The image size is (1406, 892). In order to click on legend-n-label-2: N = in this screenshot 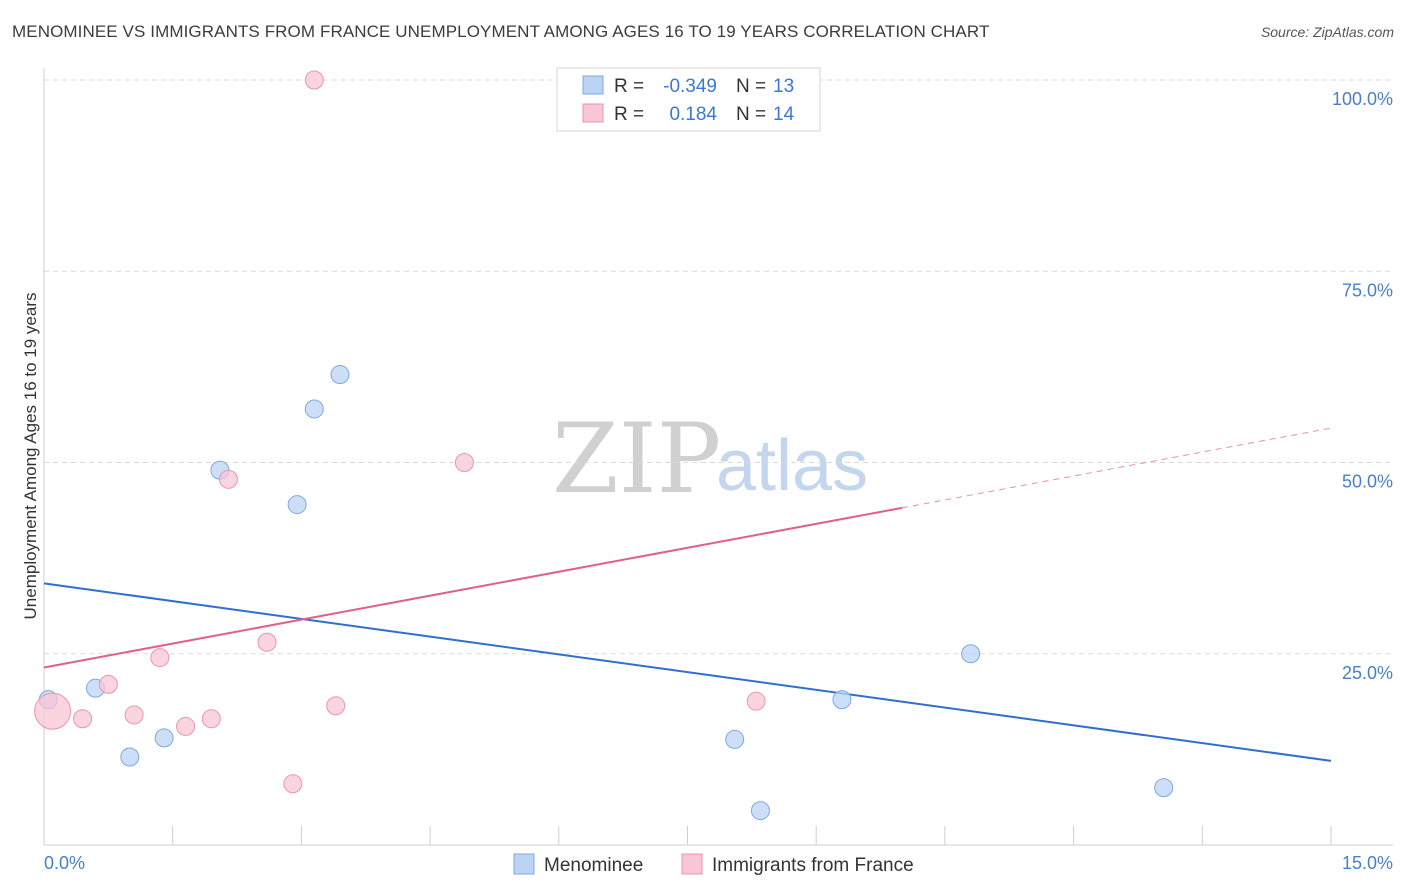, I will do `click(751, 114)`.